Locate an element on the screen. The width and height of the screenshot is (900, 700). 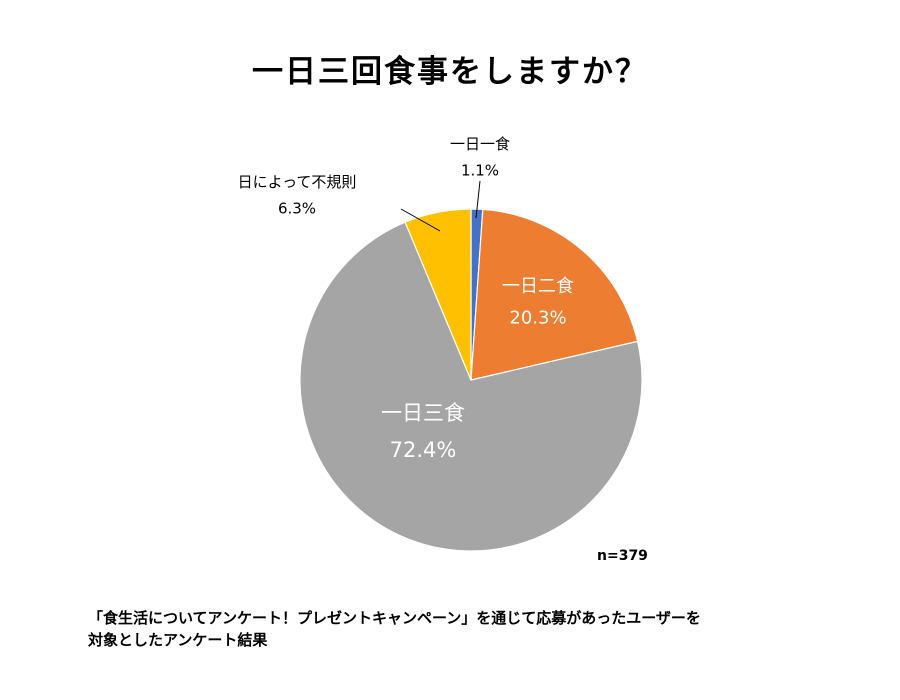
slice-name-slice-2: 一日二食 is located at coordinates (538, 286).